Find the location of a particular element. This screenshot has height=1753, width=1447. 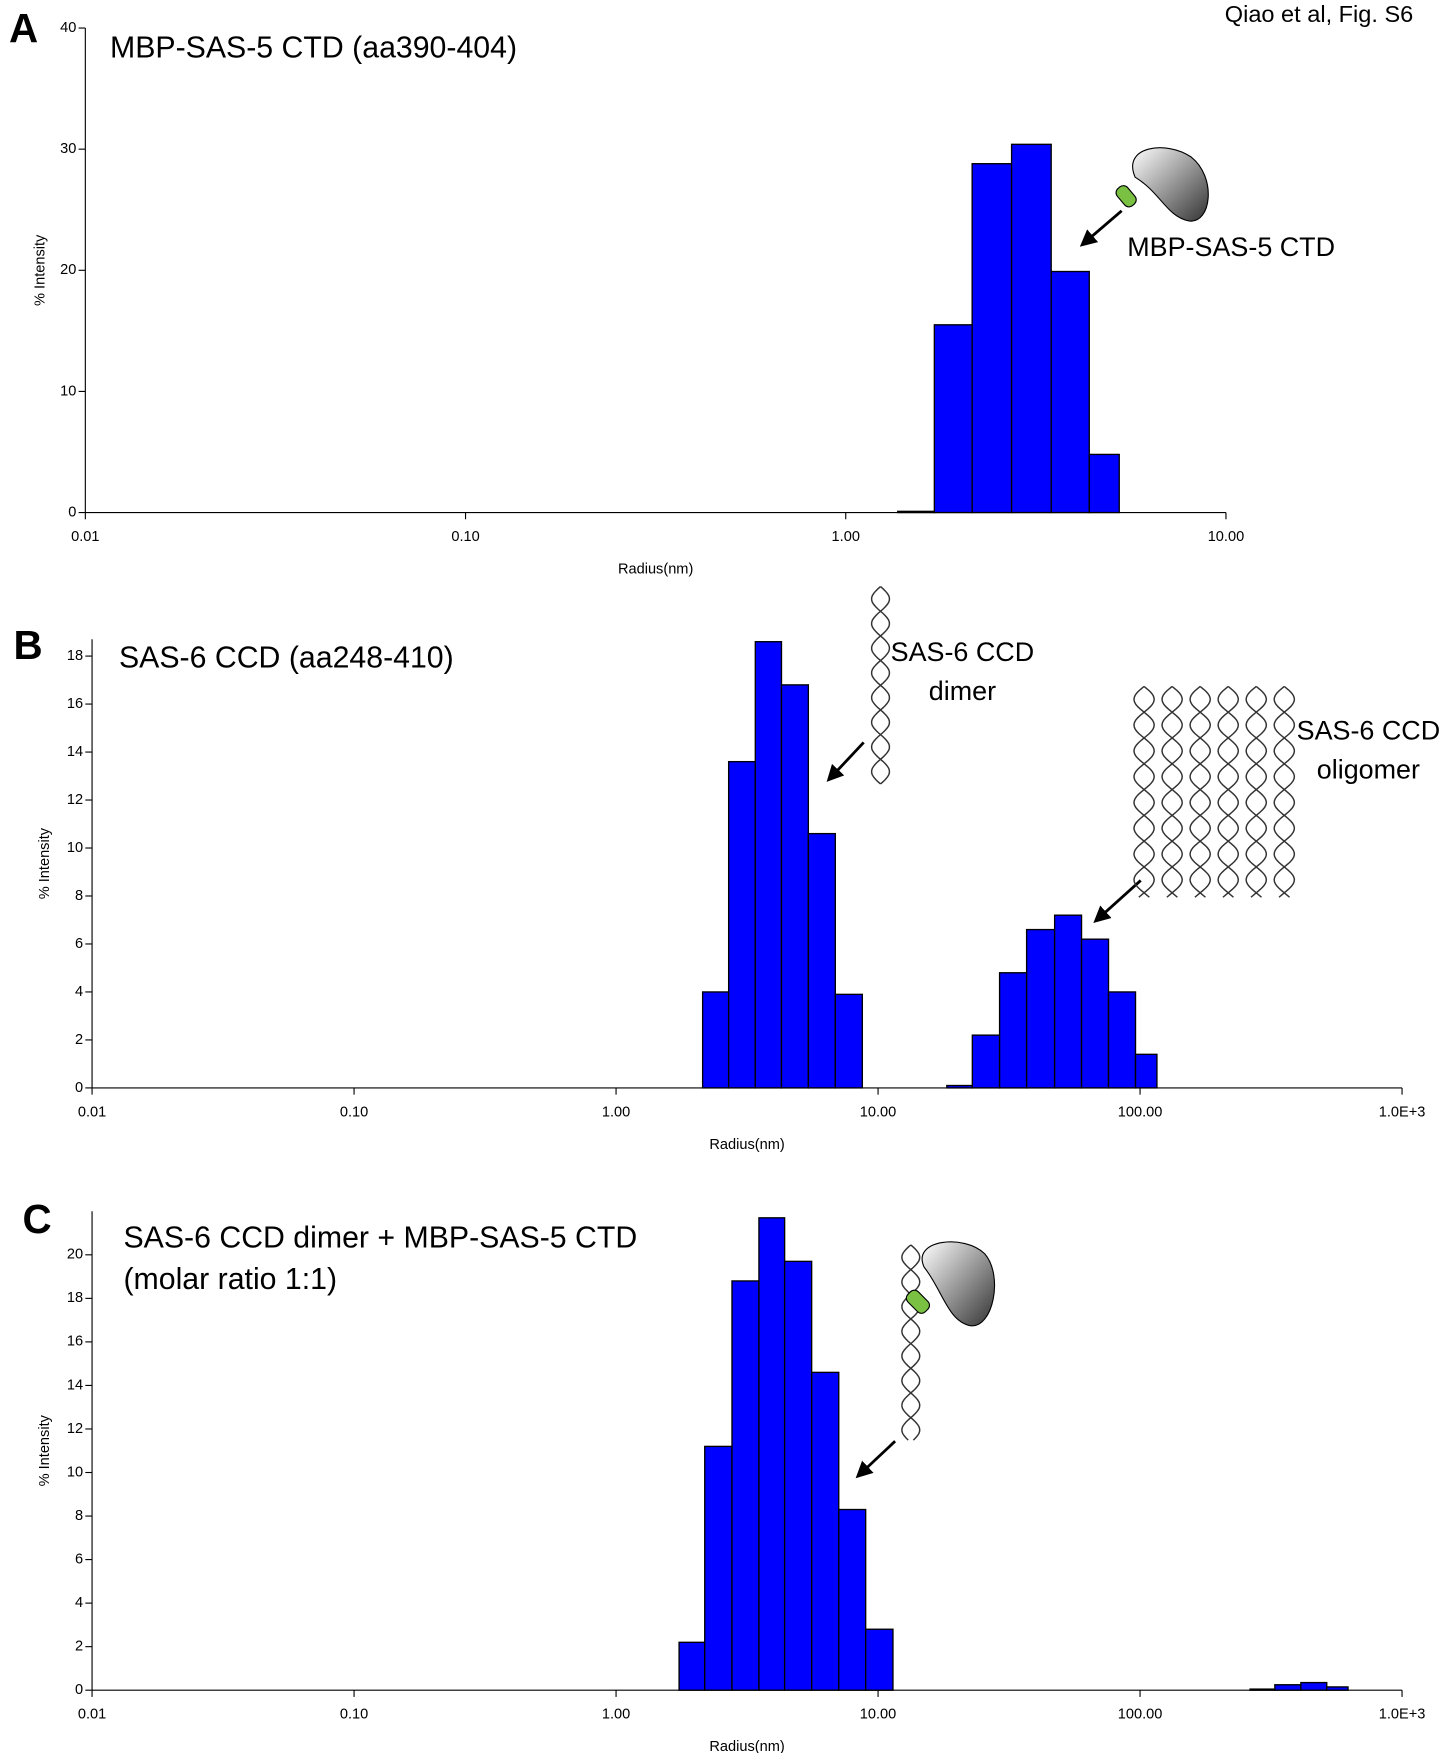

helix-illustrations is located at coordinates (1083, 1013).